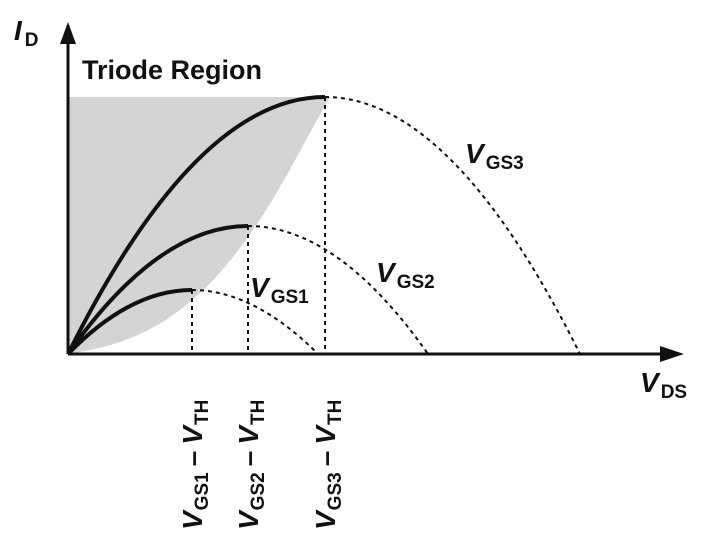  I want to click on curve-label-vgs2: V GS2, so click(405, 275).